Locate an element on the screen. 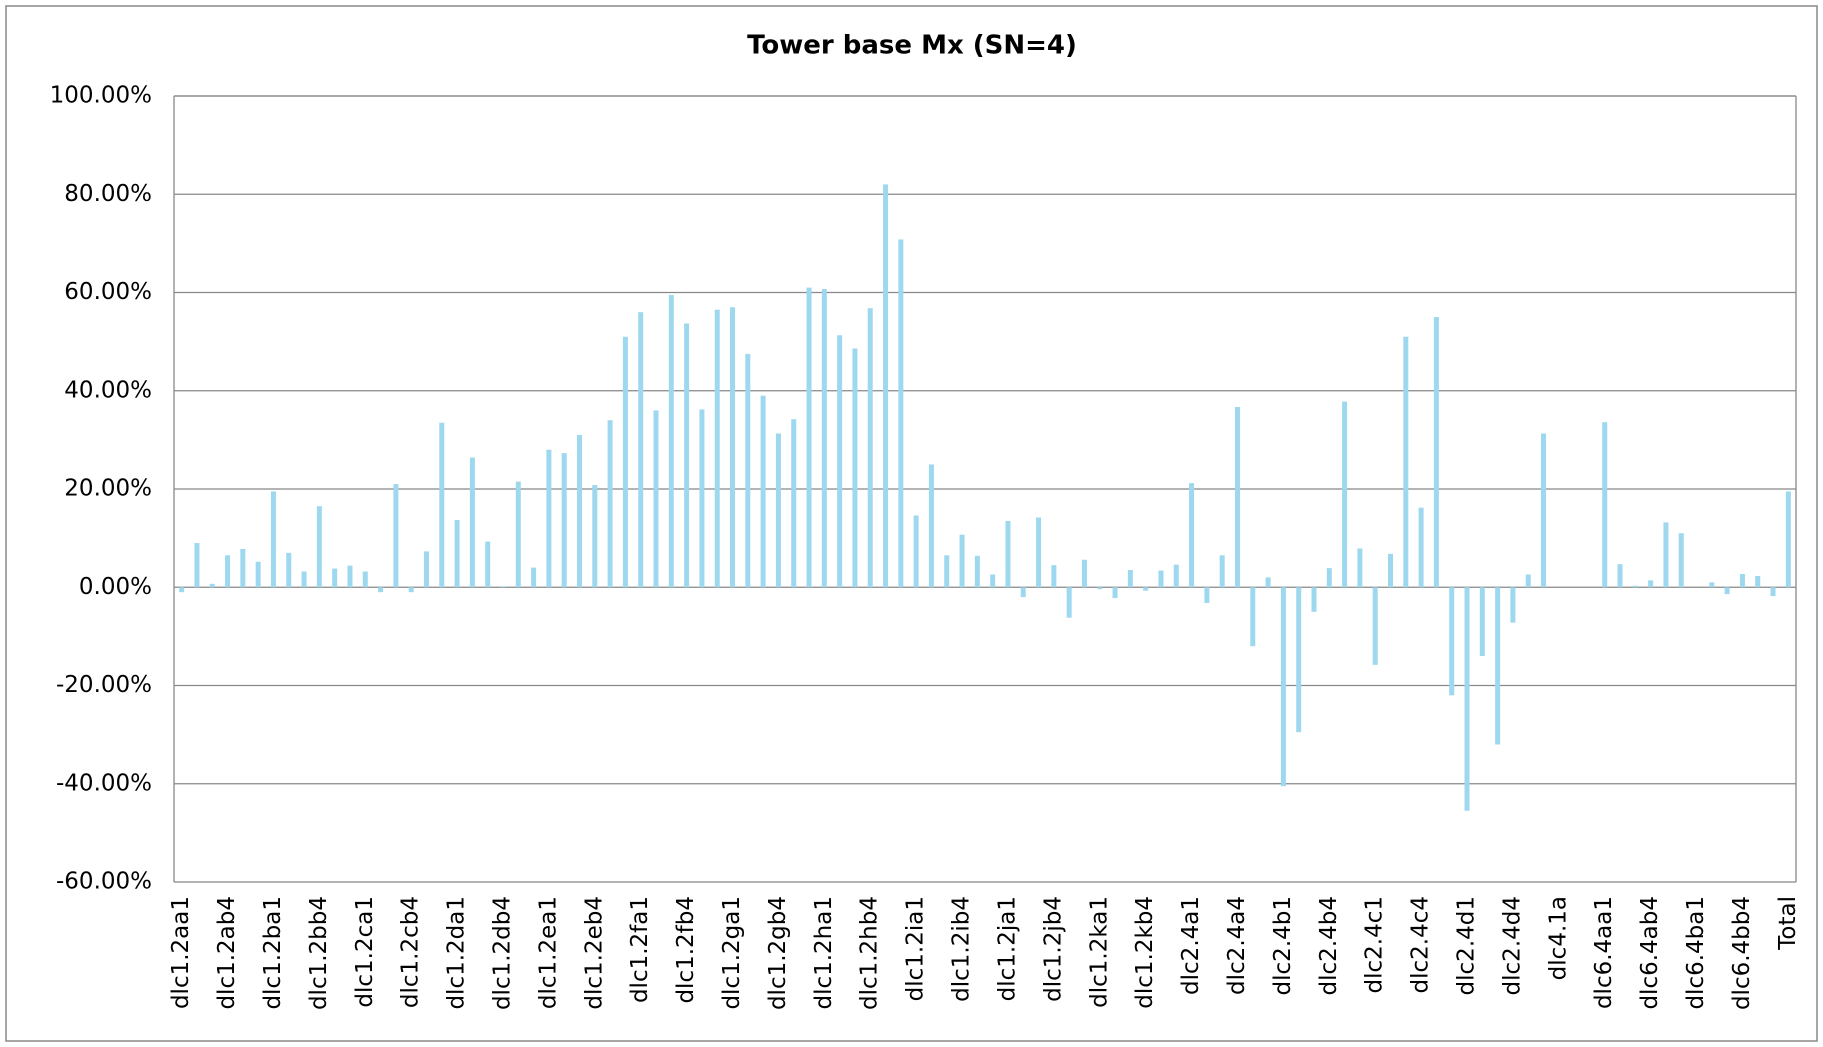  x-tick-label: dlc2.4c1 is located at coordinates (1375, 945).